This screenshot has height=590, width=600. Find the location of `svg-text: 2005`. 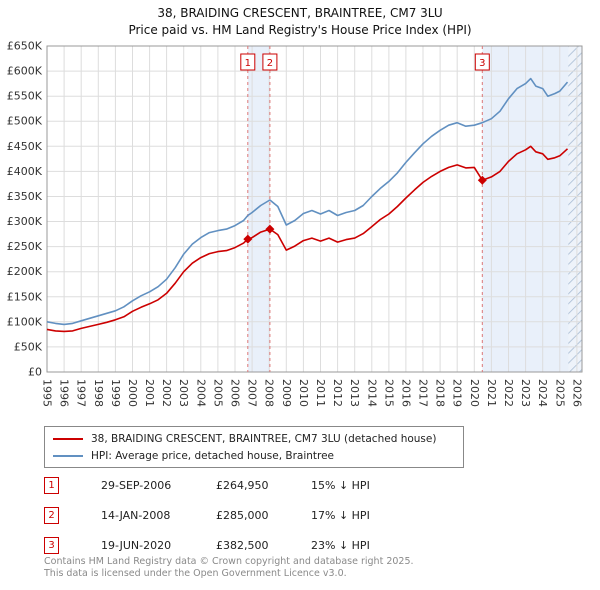

svg-text: 2005 is located at coordinates (217, 393).